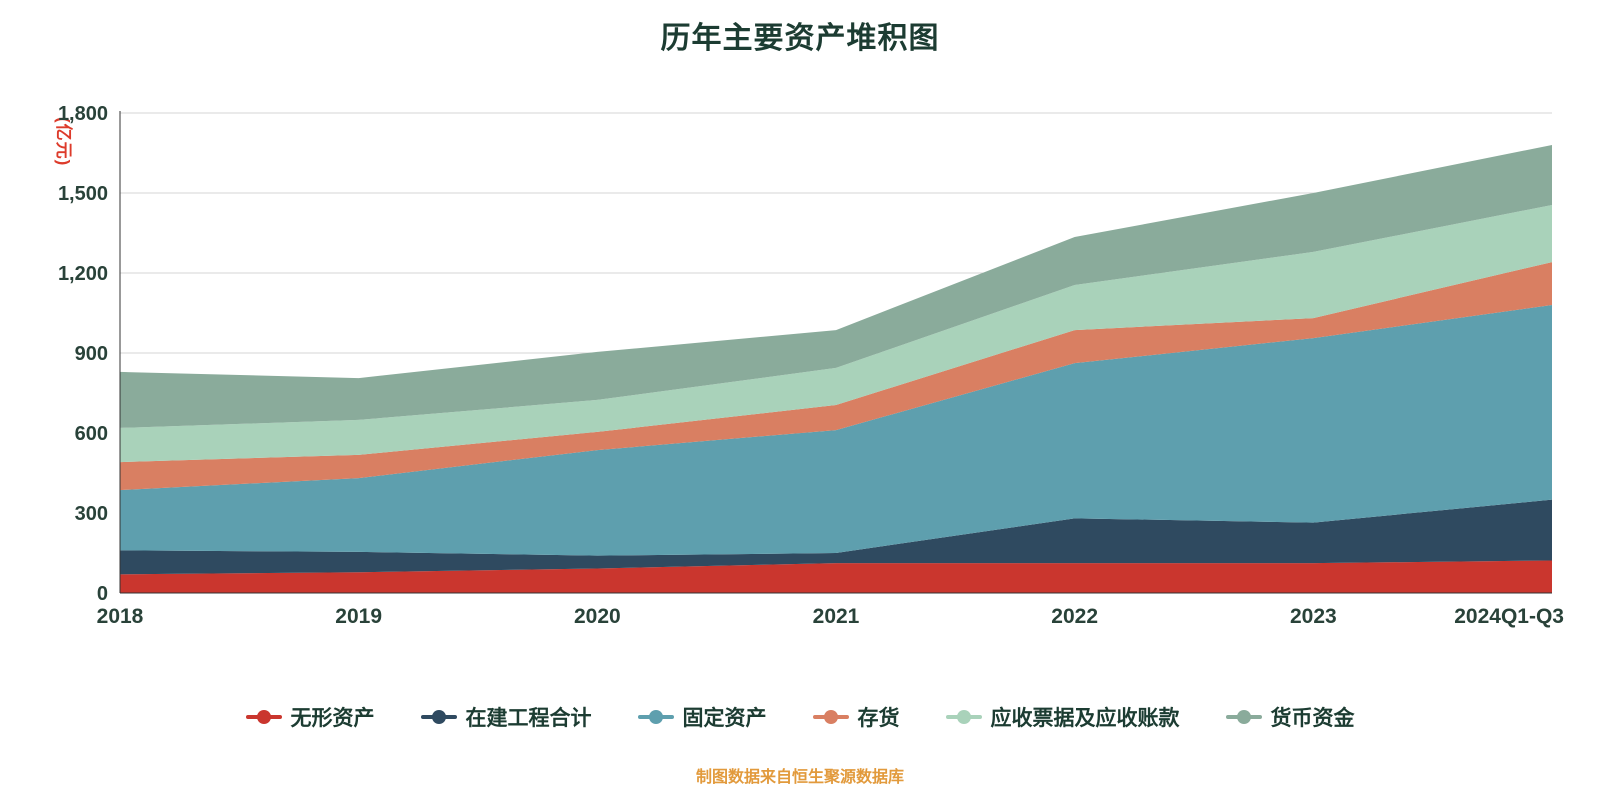  What do you see at coordinates (597, 616) in the screenshot?
I see `x-tick-label-2: 2020` at bounding box center [597, 616].